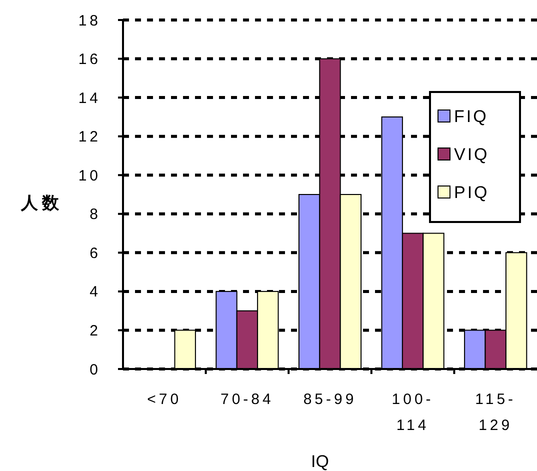 This screenshot has width=537, height=471. What do you see at coordinates (89, 21) in the screenshot?
I see `y-tick-label: 18` at bounding box center [89, 21].